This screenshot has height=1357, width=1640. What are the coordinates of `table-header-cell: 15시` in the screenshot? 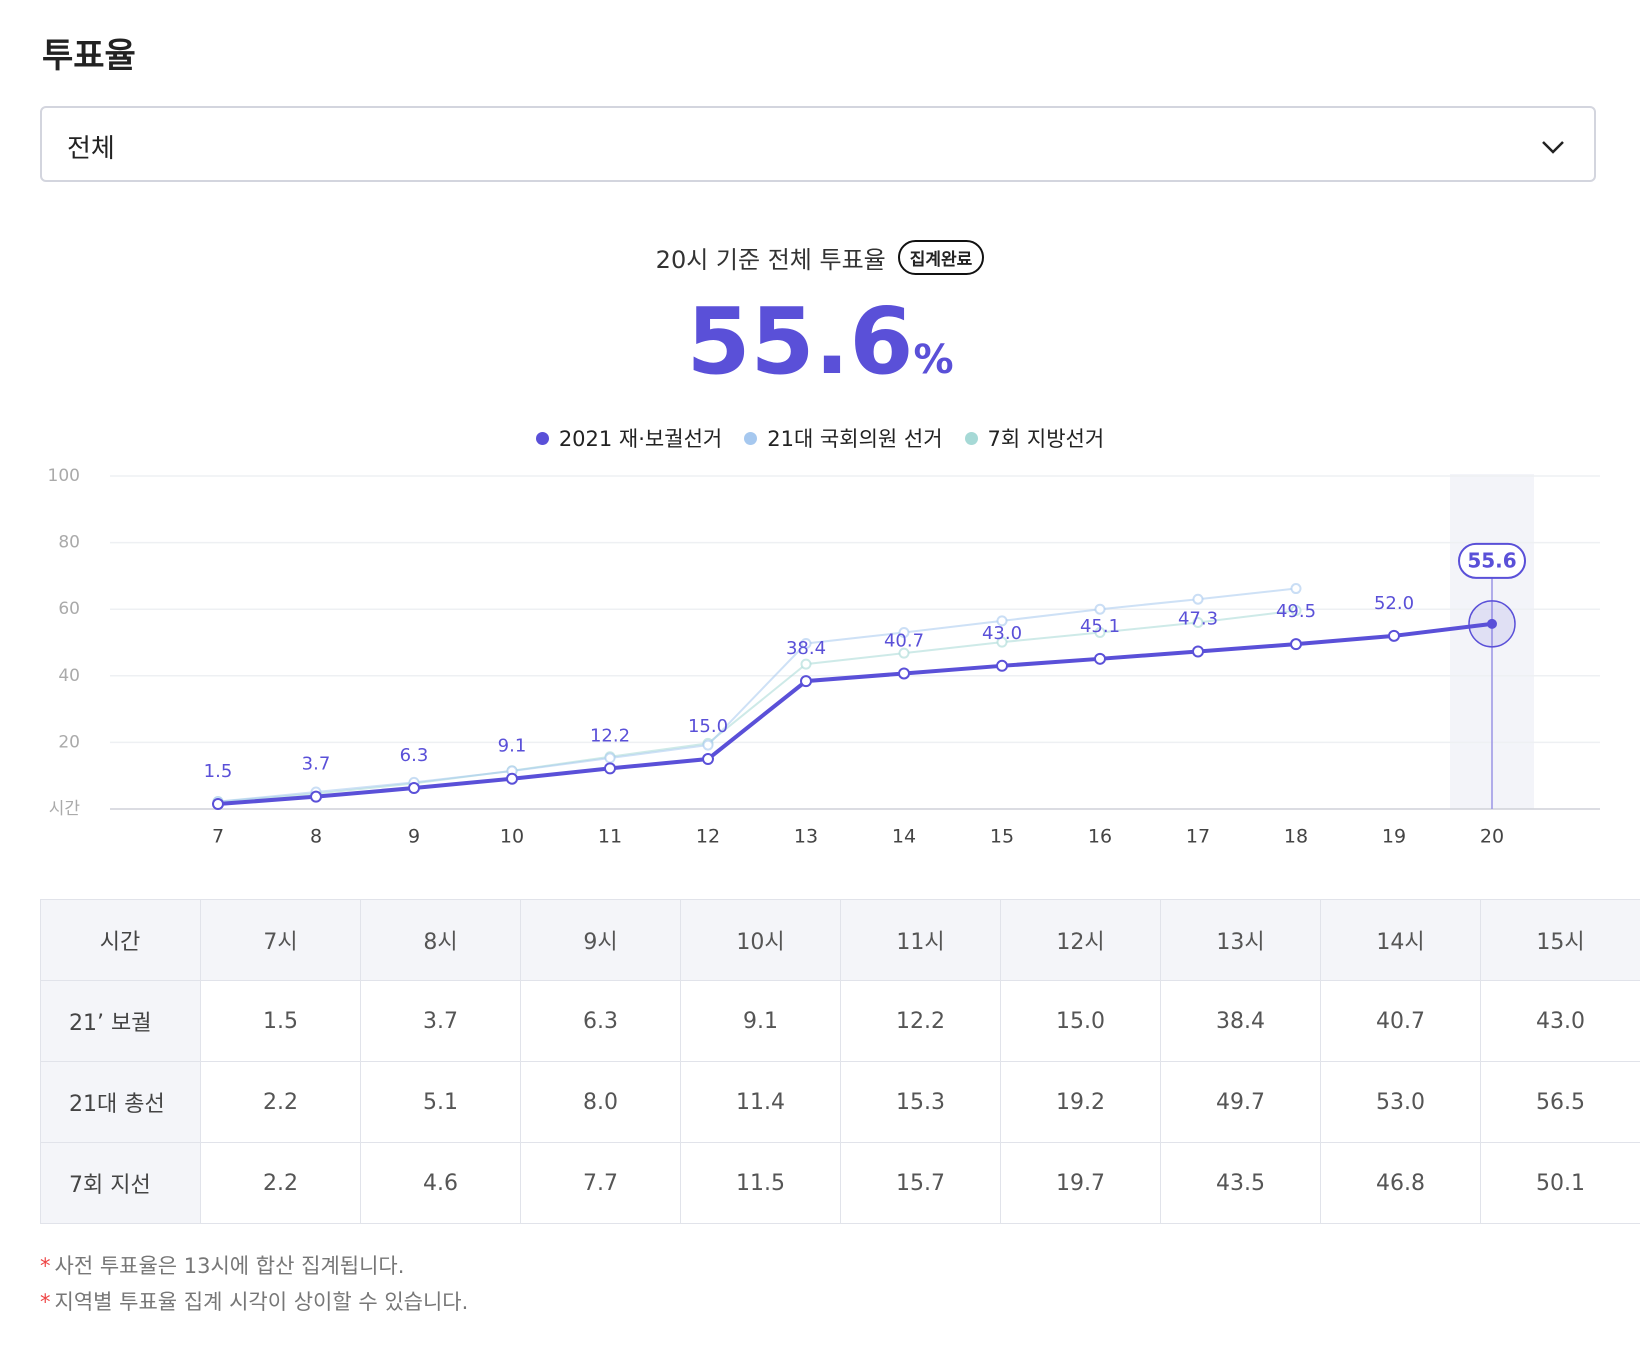 It's located at (1560, 940).